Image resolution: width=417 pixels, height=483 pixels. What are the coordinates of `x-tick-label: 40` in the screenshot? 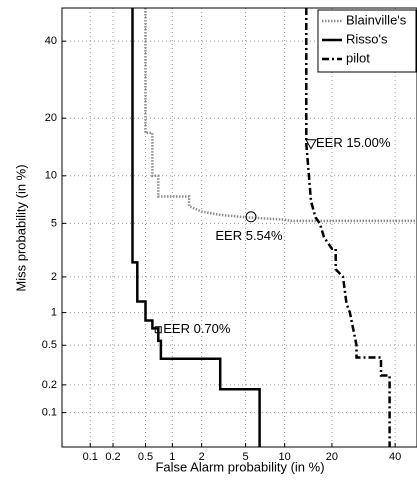 It's located at (395, 457).